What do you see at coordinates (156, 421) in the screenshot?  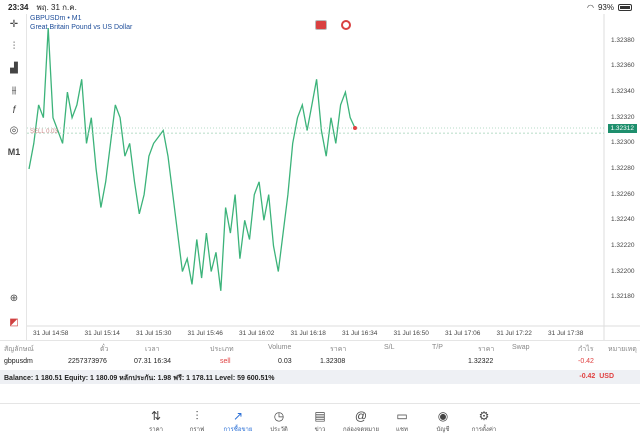 I see `nav-quotes: ⇅ ราคา` at bounding box center [156, 421].